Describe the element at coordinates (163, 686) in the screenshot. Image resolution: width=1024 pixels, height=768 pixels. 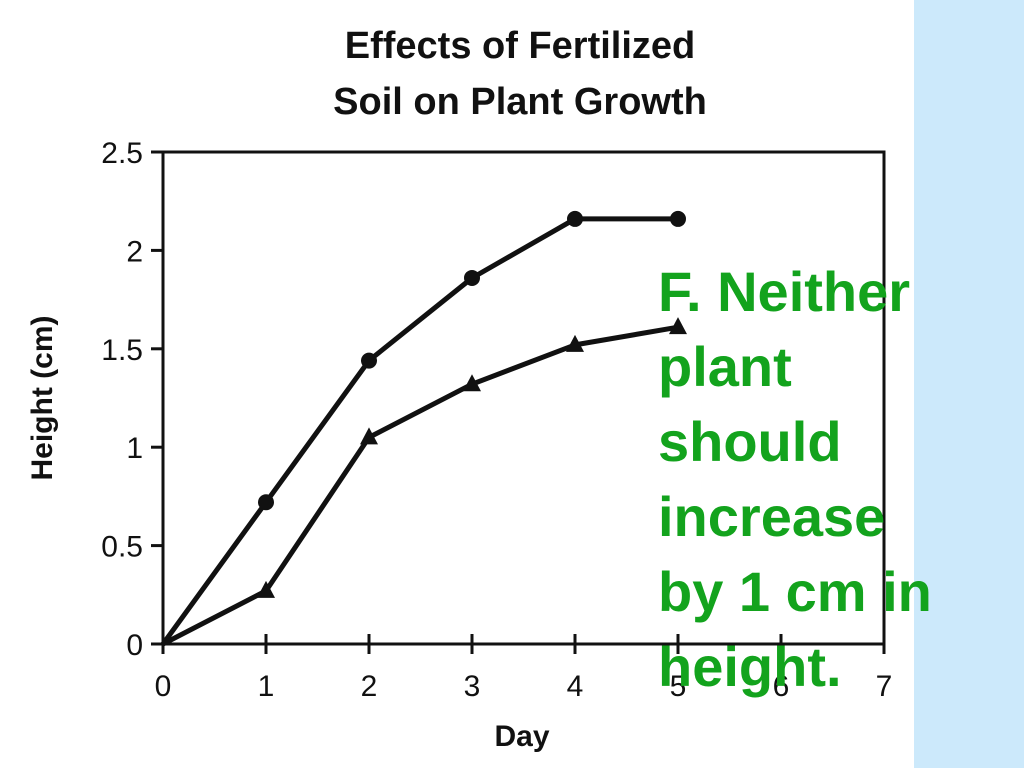
I see `x-tick-label: 0` at that location.